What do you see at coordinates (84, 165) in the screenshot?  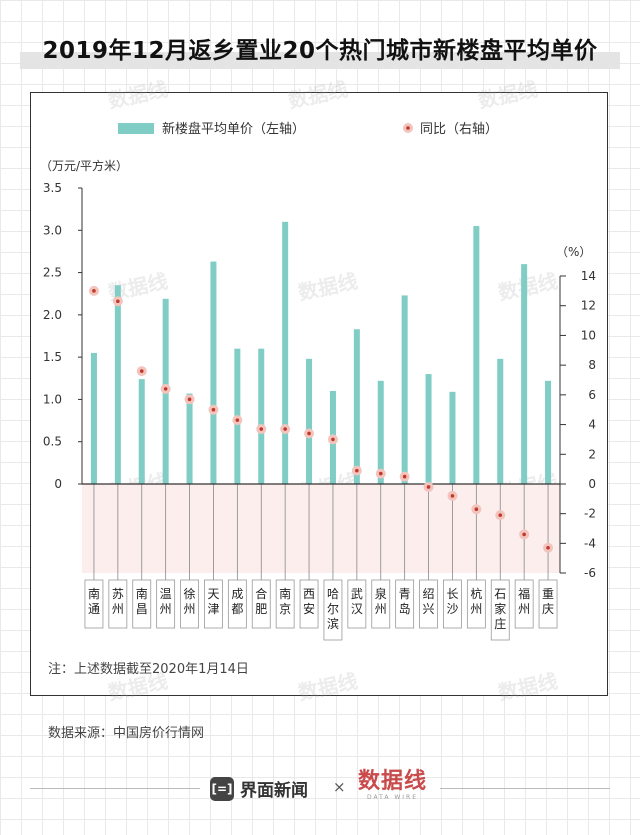 I see `left-axis-label: （万元/平方米）` at bounding box center [84, 165].